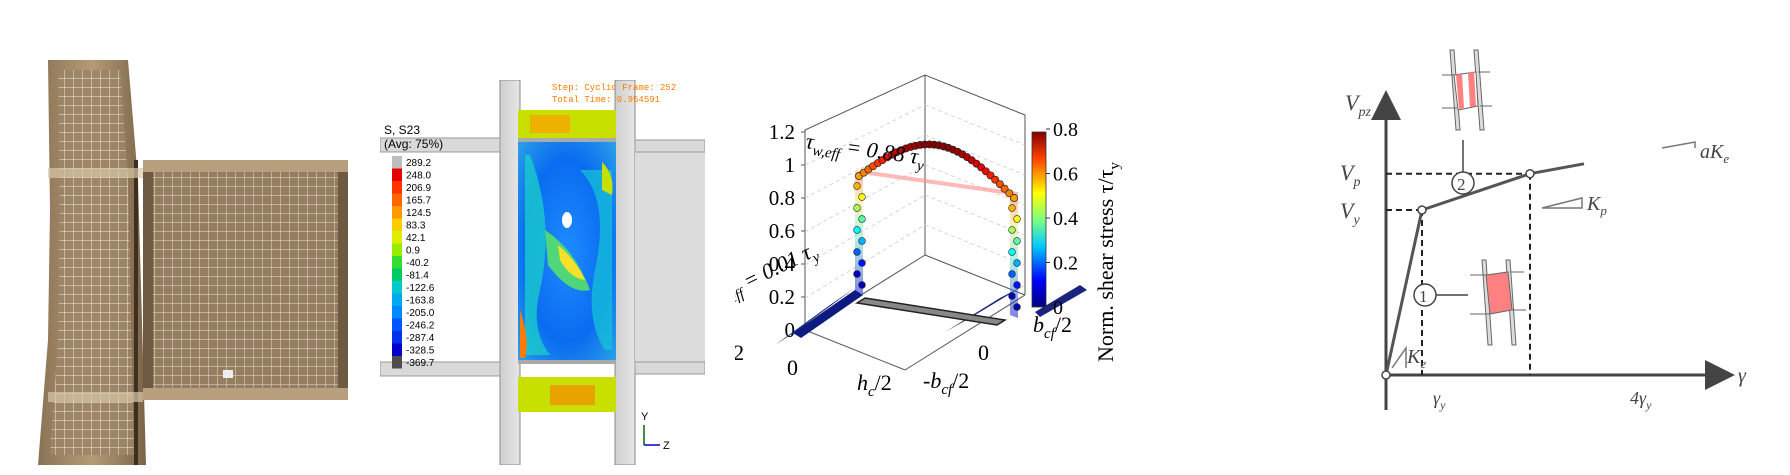 The height and width of the screenshot is (475, 1790). Describe the element at coordinates (997, 355) in the screenshot. I see `y-axis-ticks: -bcf/2 0 bcf/2` at that location.